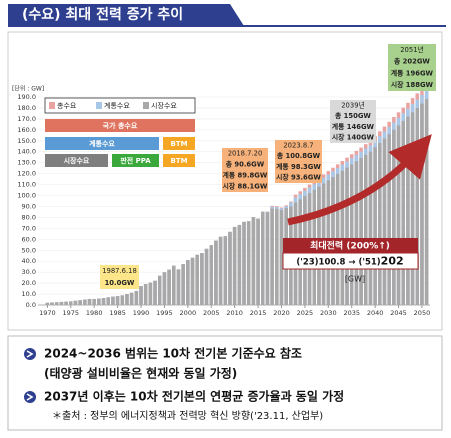 The height and width of the screenshot is (438, 451). I want to click on callout-text: ('23)100.8 → ('51)202, so click(349, 261).